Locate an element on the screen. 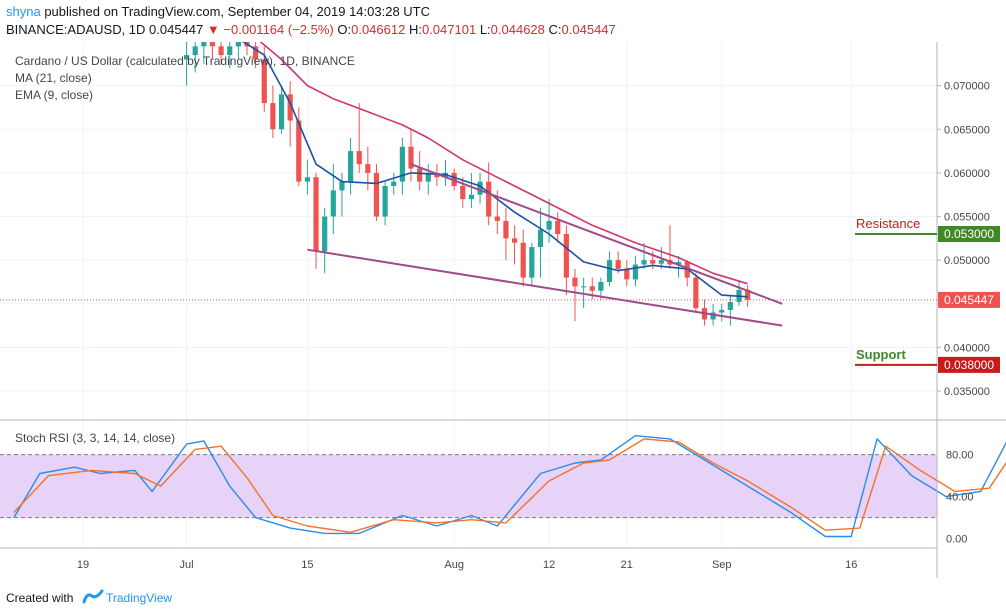  support-price-value: 0.038000 is located at coordinates (969, 365).